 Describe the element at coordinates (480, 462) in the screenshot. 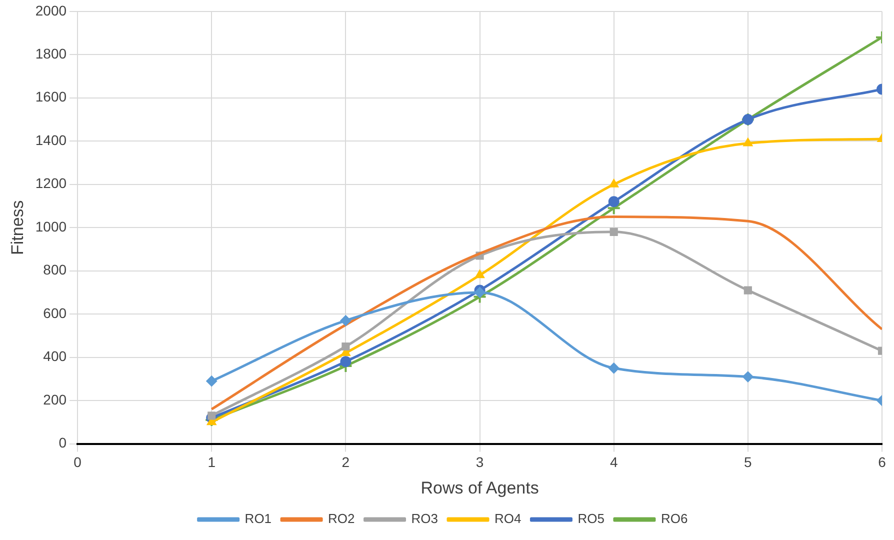

I see `x-tick-label: 3` at that location.